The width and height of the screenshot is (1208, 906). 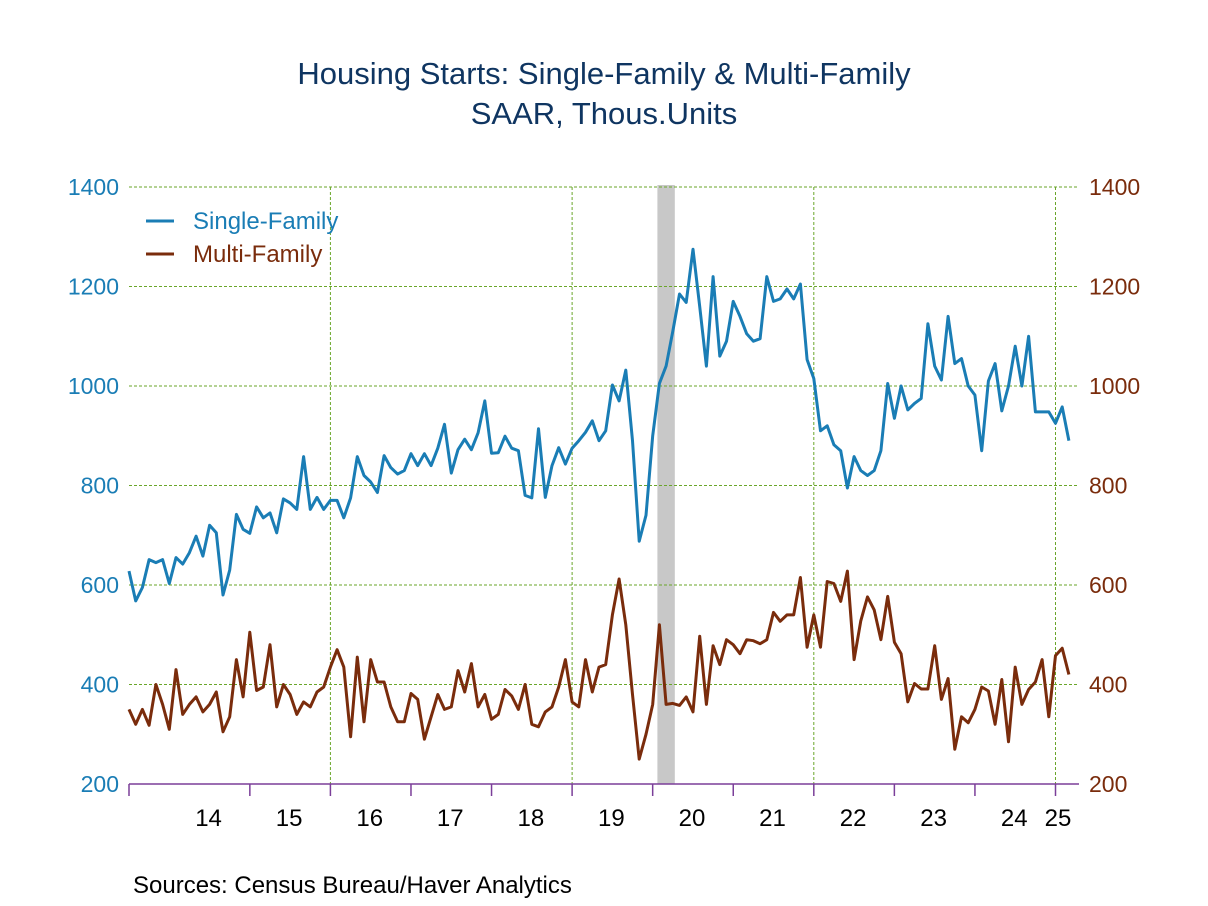 What do you see at coordinates (265, 221) in the screenshot?
I see `legend-label-single-family: Single-Family` at bounding box center [265, 221].